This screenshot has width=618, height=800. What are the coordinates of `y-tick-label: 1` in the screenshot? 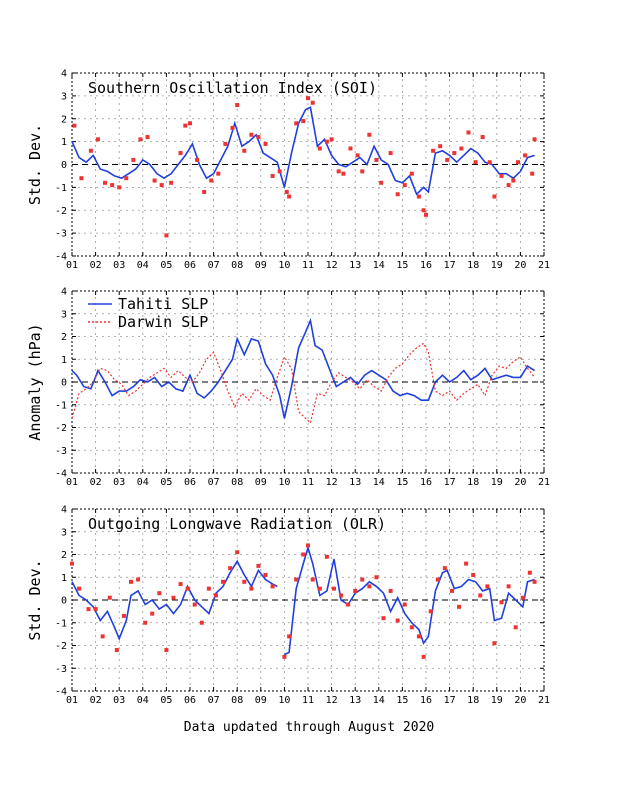 It's located at (64, 142).